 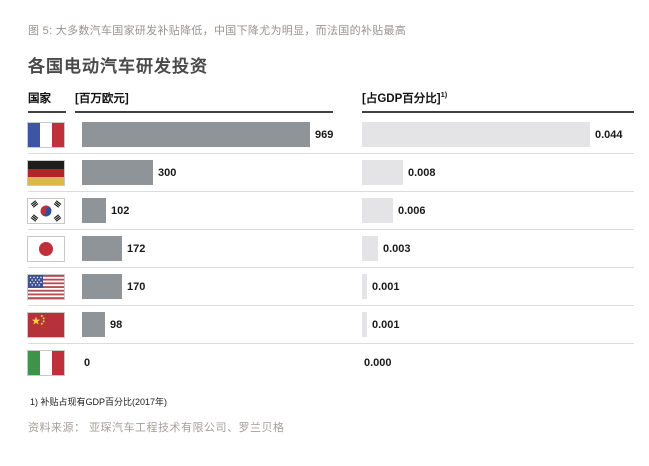 What do you see at coordinates (87, 362) in the screenshot?
I see `left-bar-value-label: 0` at bounding box center [87, 362].